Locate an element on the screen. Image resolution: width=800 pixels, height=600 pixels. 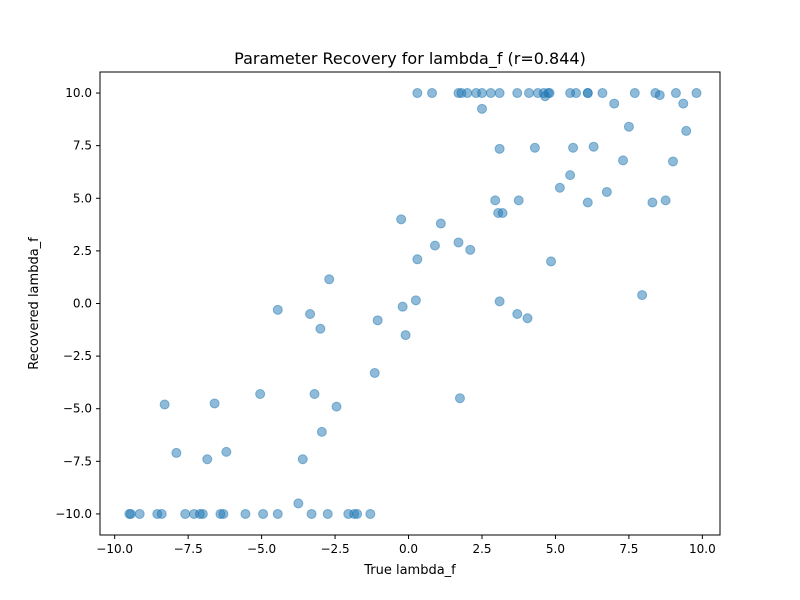
y-tick-label: 7.5 is located at coordinates (82, 146).